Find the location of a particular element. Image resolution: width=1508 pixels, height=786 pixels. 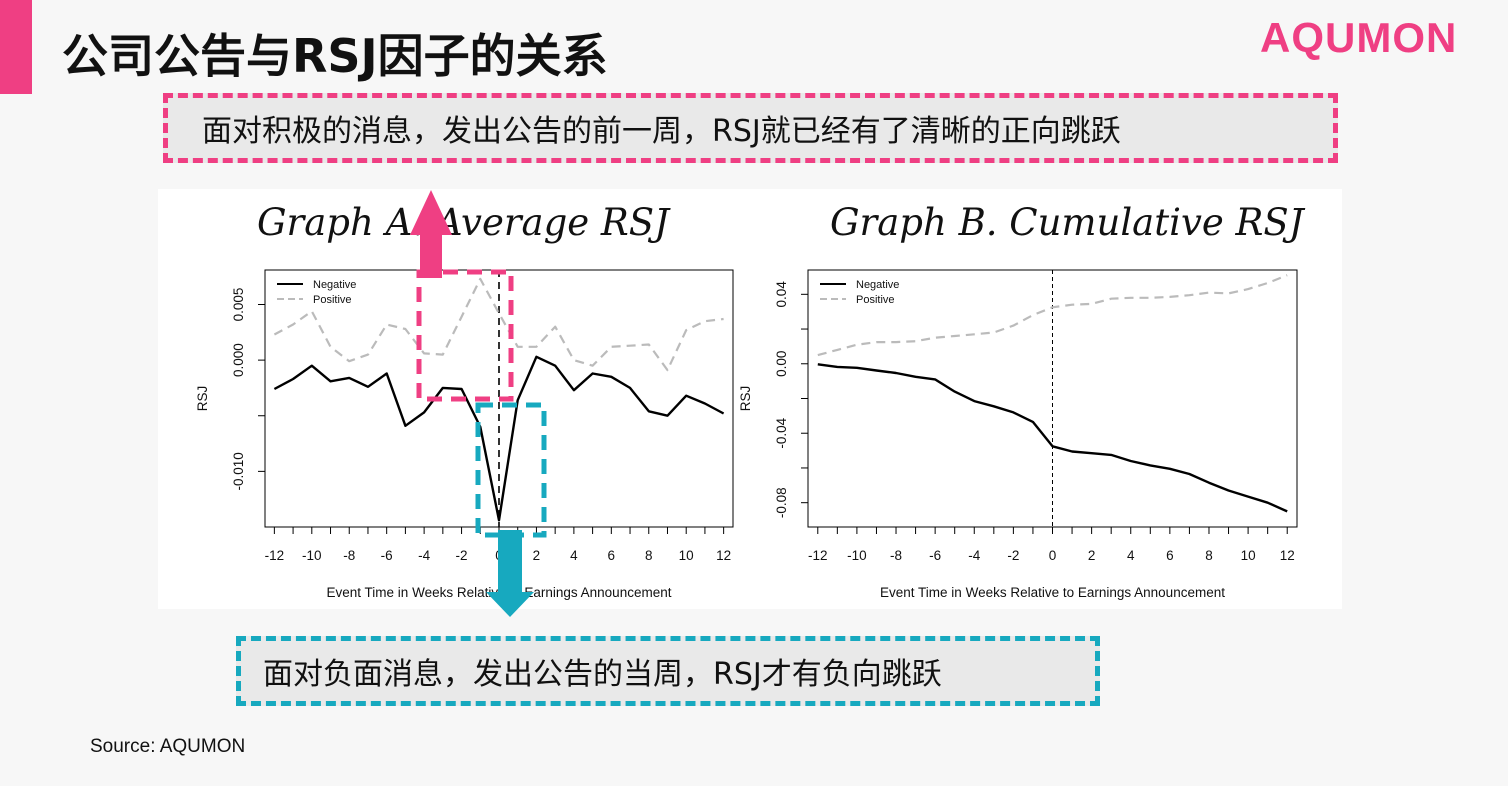

callout-positive-text: 面对积极的消息，发出公告的前一周，RSJ就已经有了清晰的正向跳跃 is located at coordinates (661, 131).